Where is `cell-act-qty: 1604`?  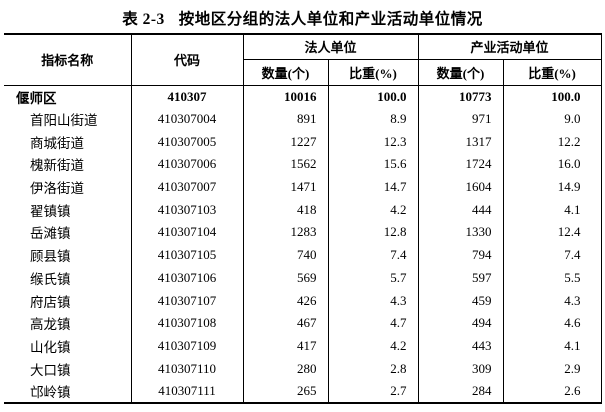 cell-act-qty: 1604 is located at coordinates (461, 187).